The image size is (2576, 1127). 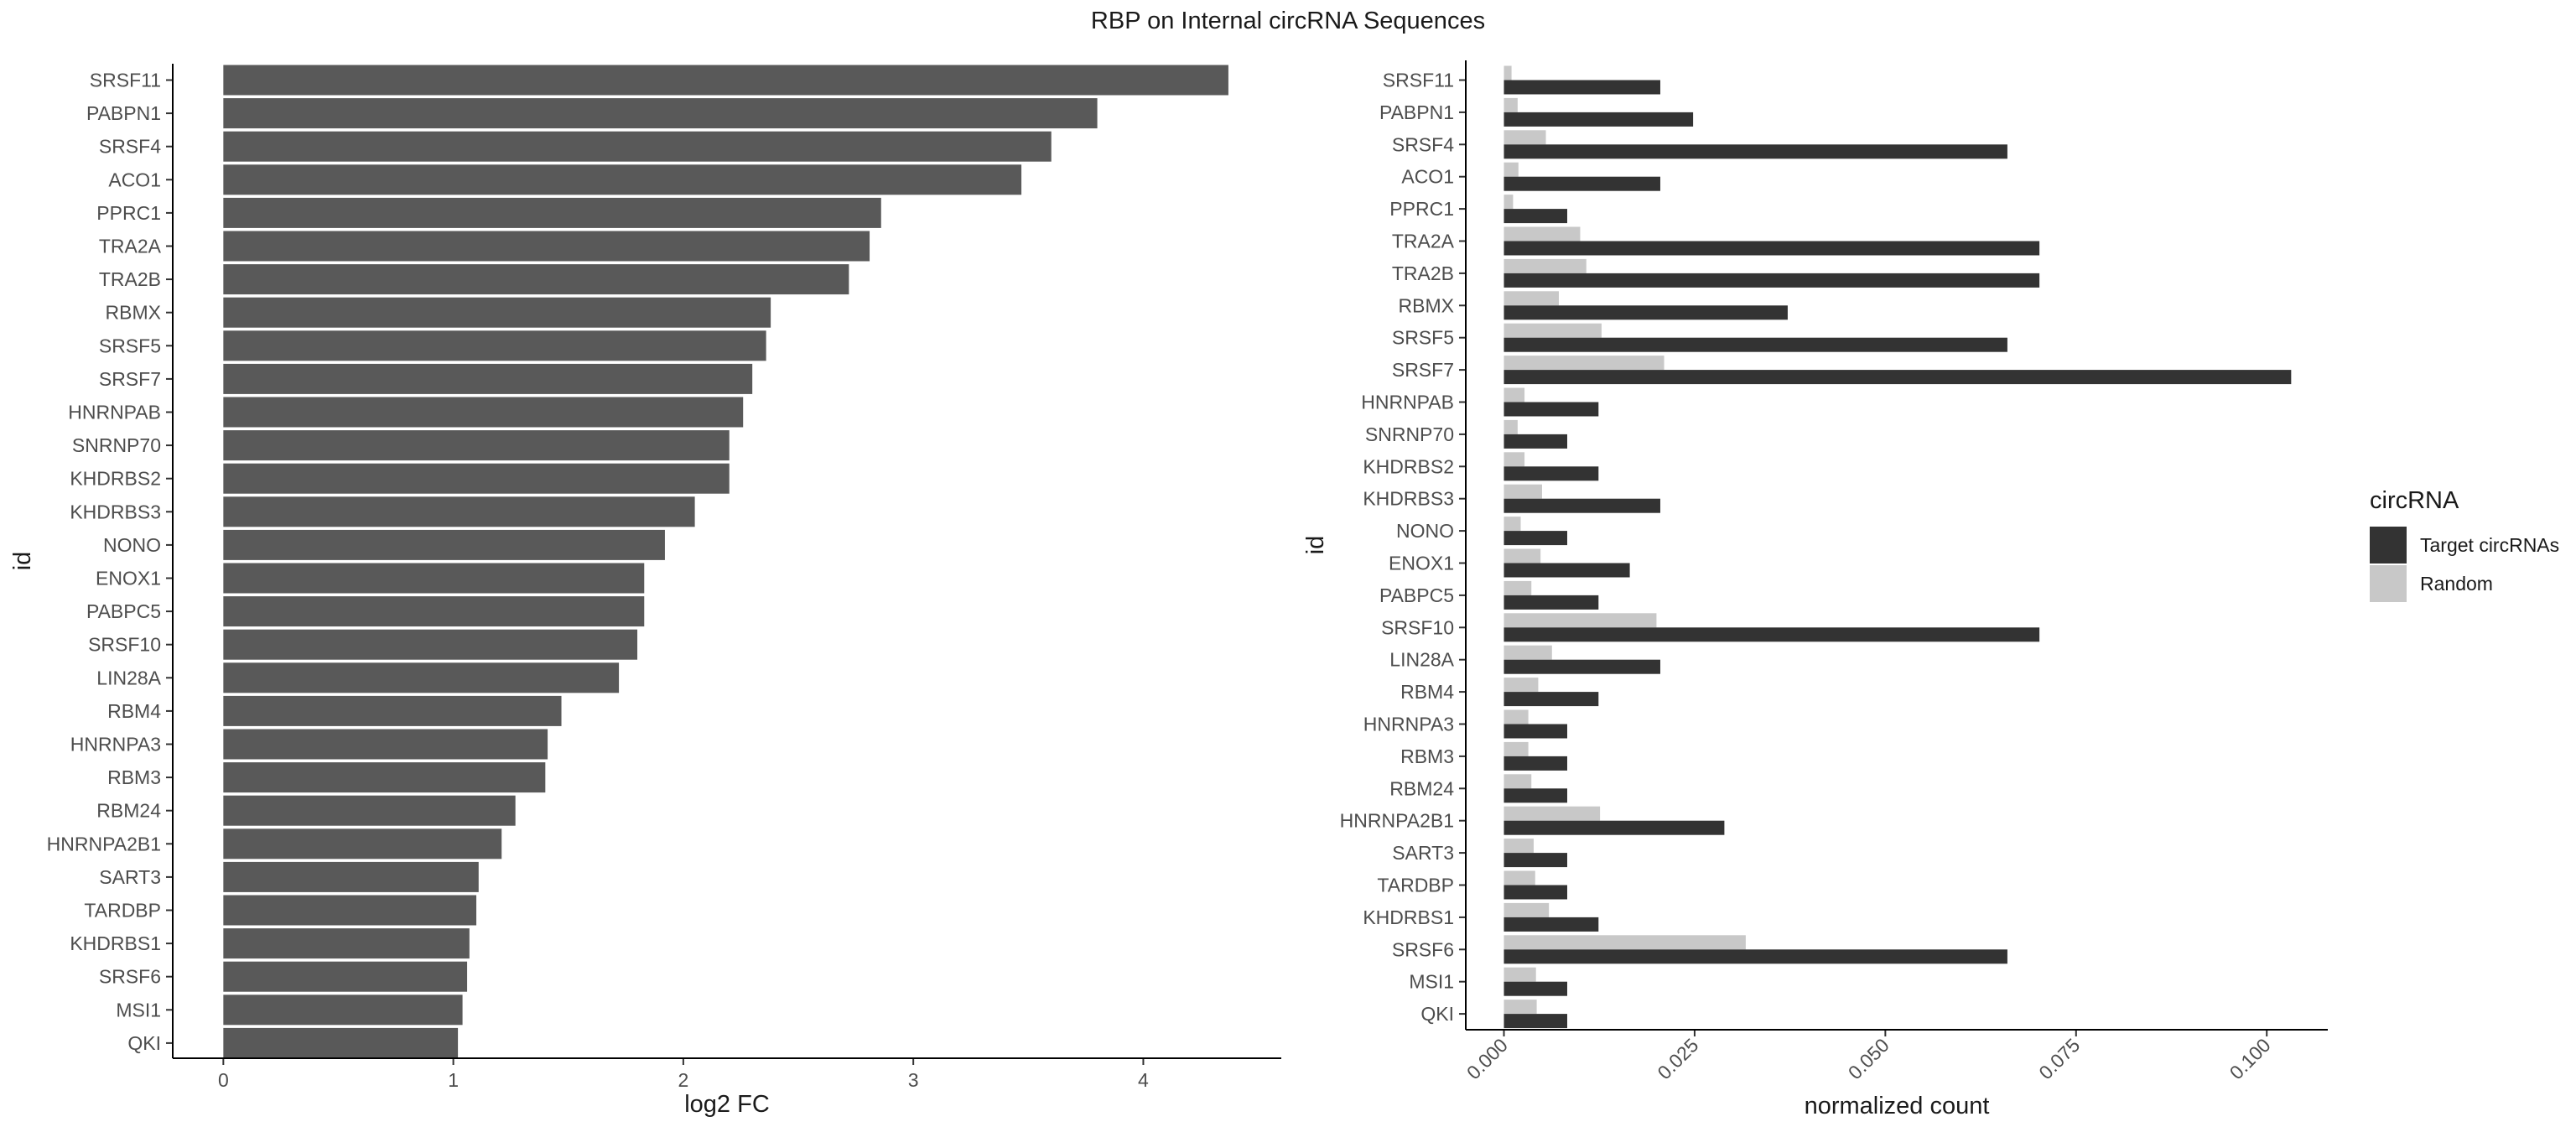 What do you see at coordinates (1868, 1056) in the screenshot?
I see `right-x-tick-labels: 0.000 0.025 0.050 0.075 0.100` at bounding box center [1868, 1056].